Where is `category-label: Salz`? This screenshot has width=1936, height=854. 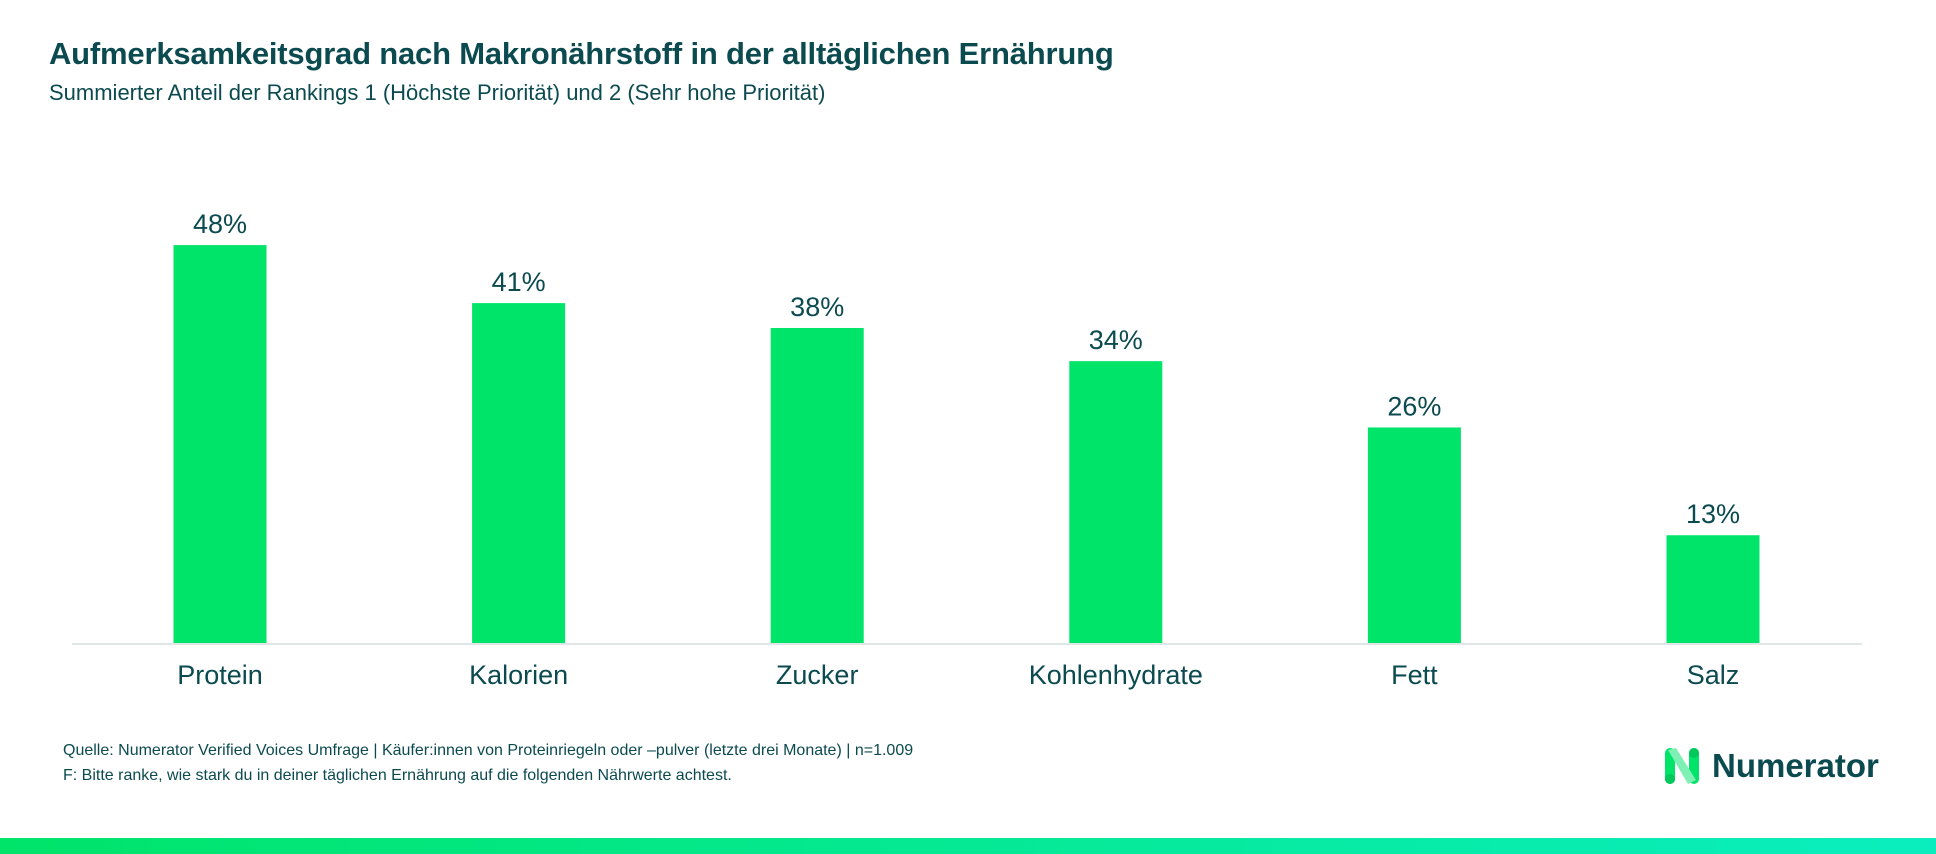
category-label: Salz is located at coordinates (1713, 675).